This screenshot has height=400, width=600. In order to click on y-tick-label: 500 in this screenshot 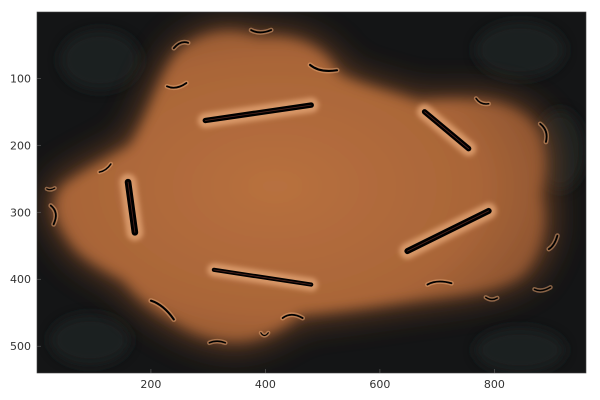, I will do `click(20, 346)`.